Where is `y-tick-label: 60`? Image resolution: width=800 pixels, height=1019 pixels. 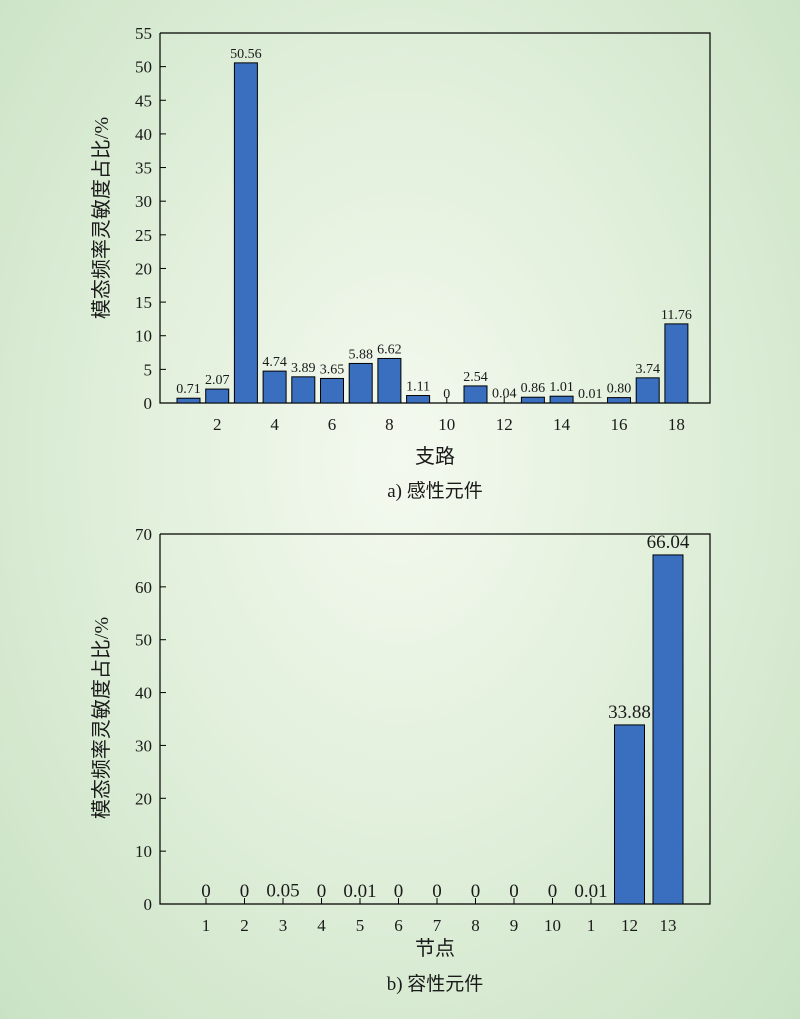
y-tick-label: 60 is located at coordinates (143, 587).